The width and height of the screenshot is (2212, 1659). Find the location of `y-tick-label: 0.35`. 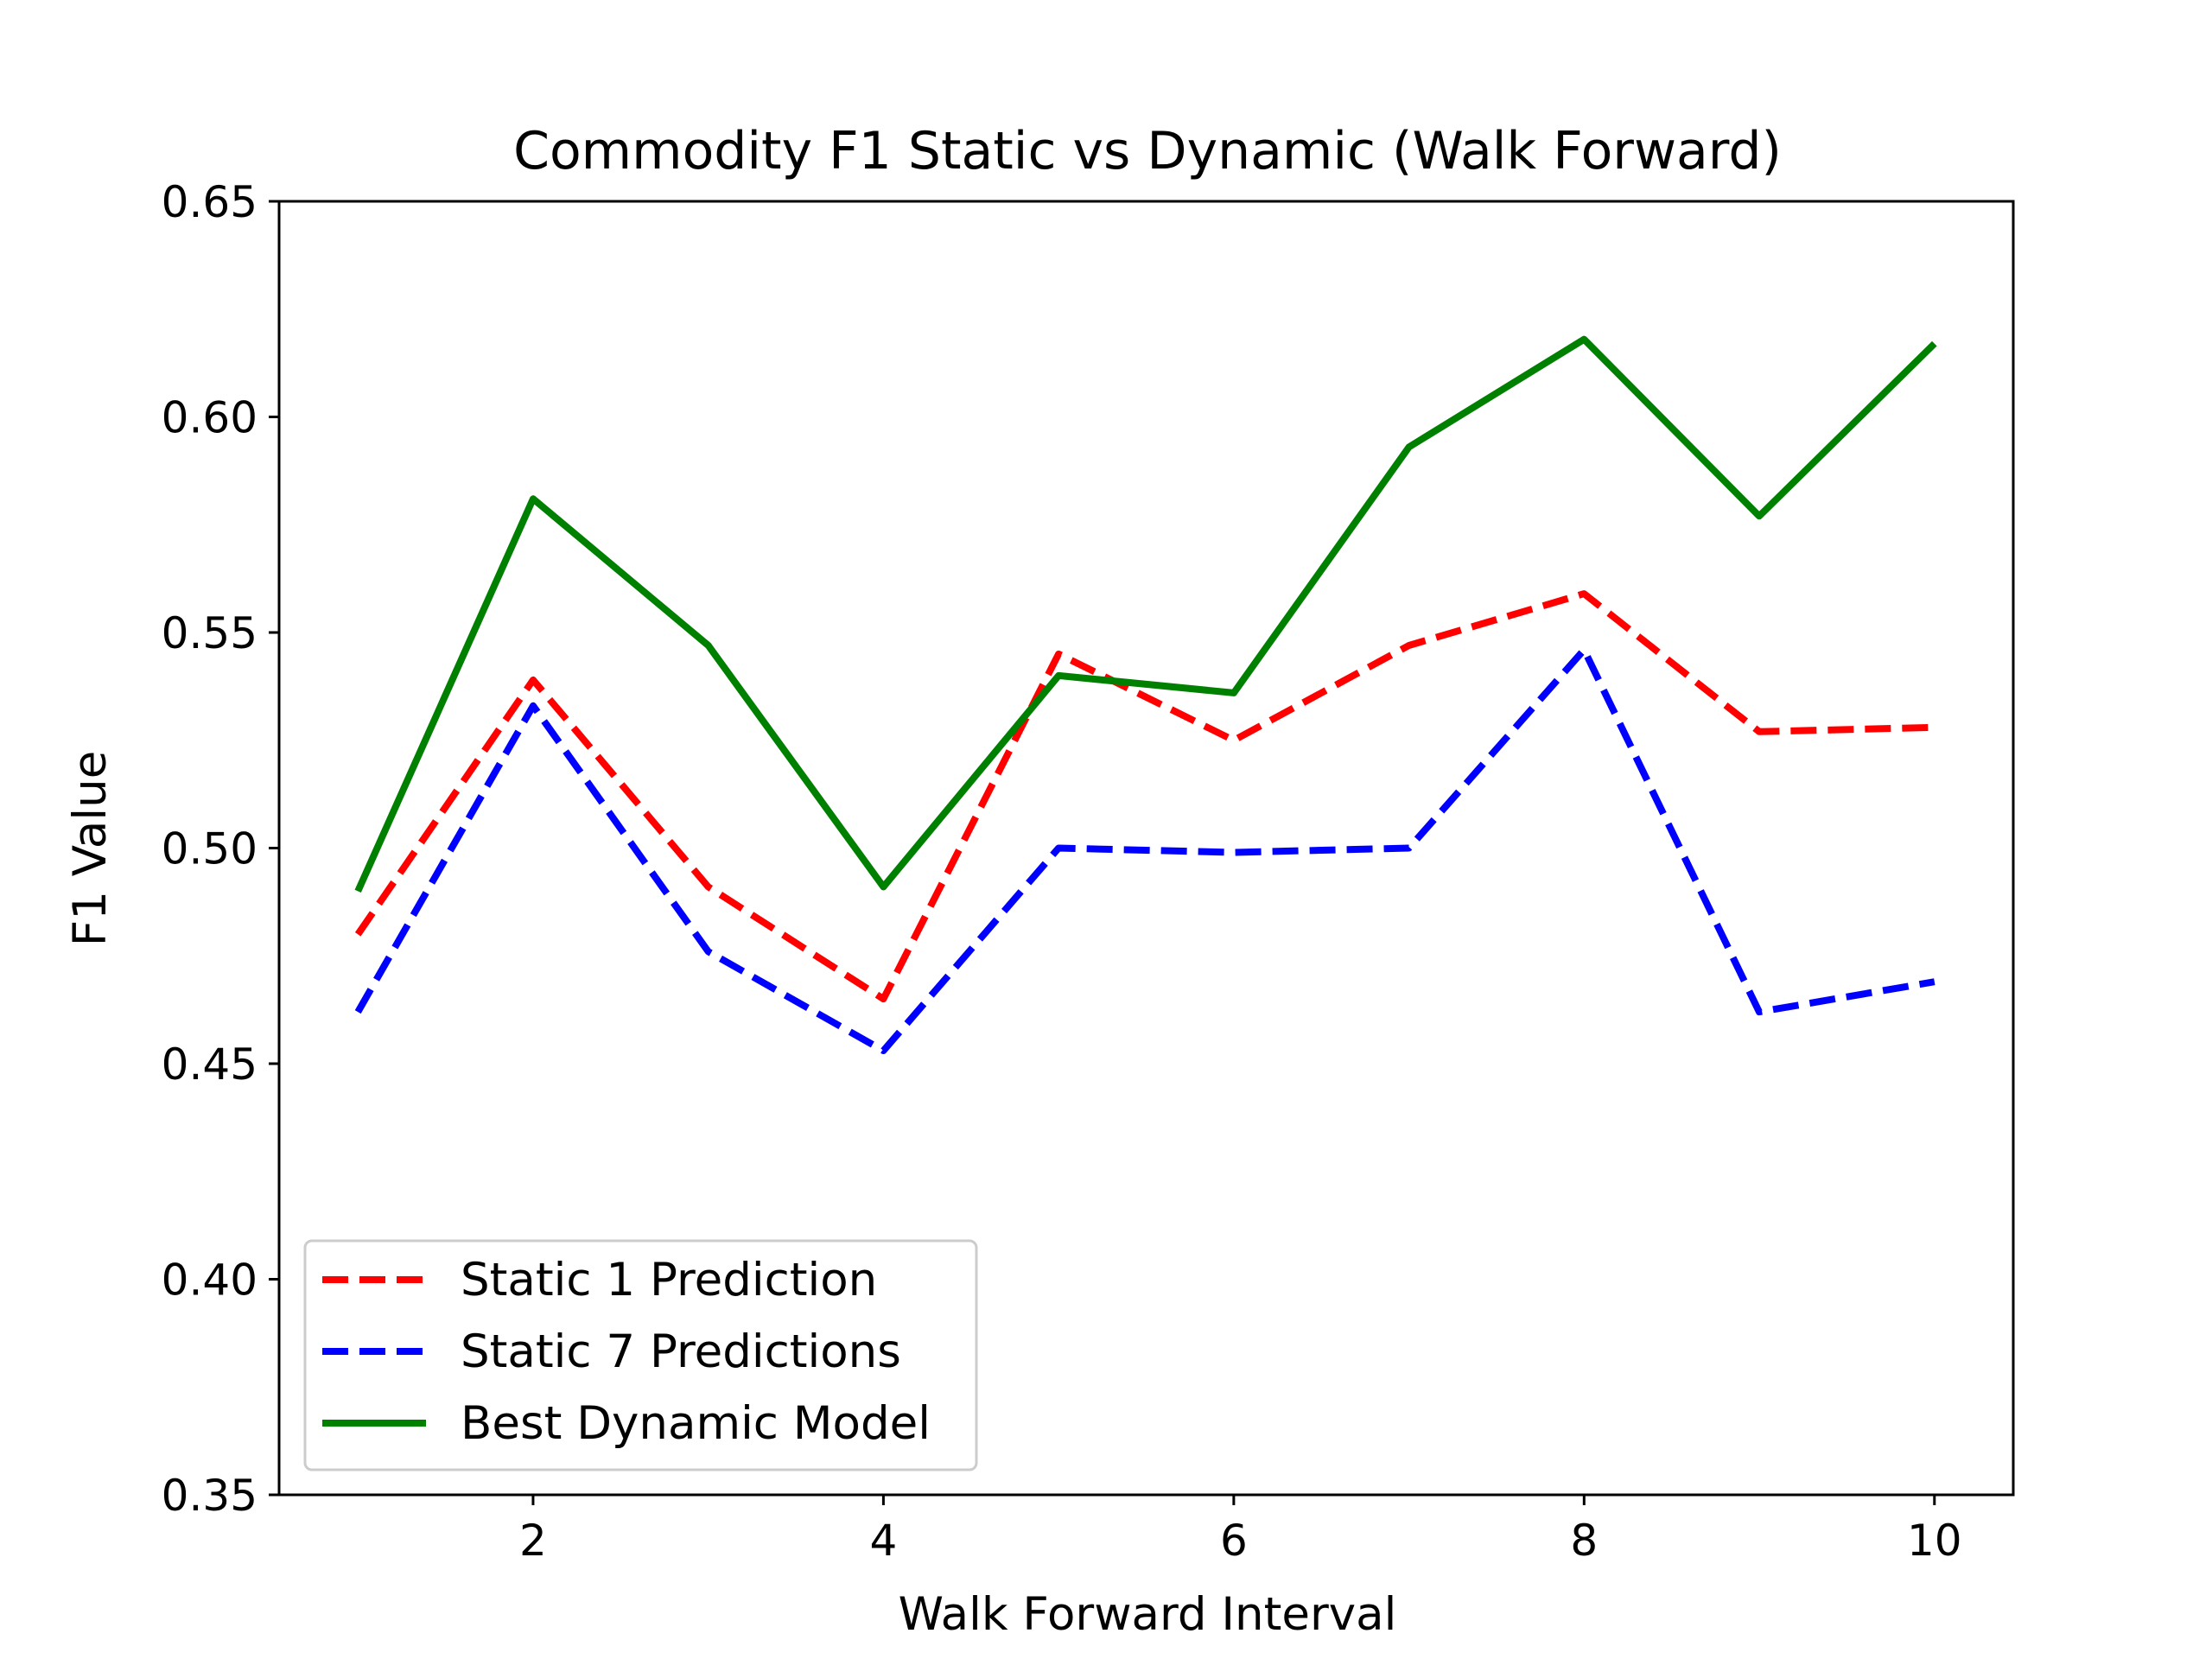

y-tick-label: 0.35 is located at coordinates (209, 1496).